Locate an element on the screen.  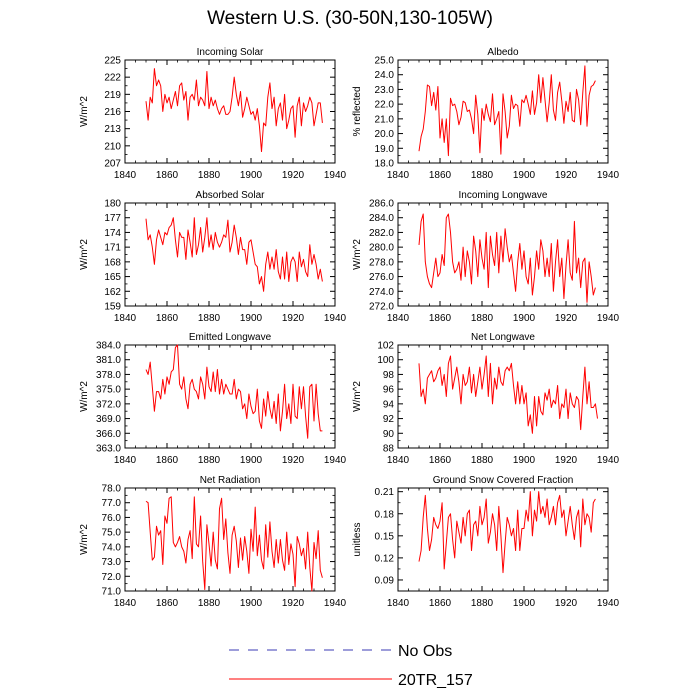
y-tick-label: 73.0 is located at coordinates (112, 562).